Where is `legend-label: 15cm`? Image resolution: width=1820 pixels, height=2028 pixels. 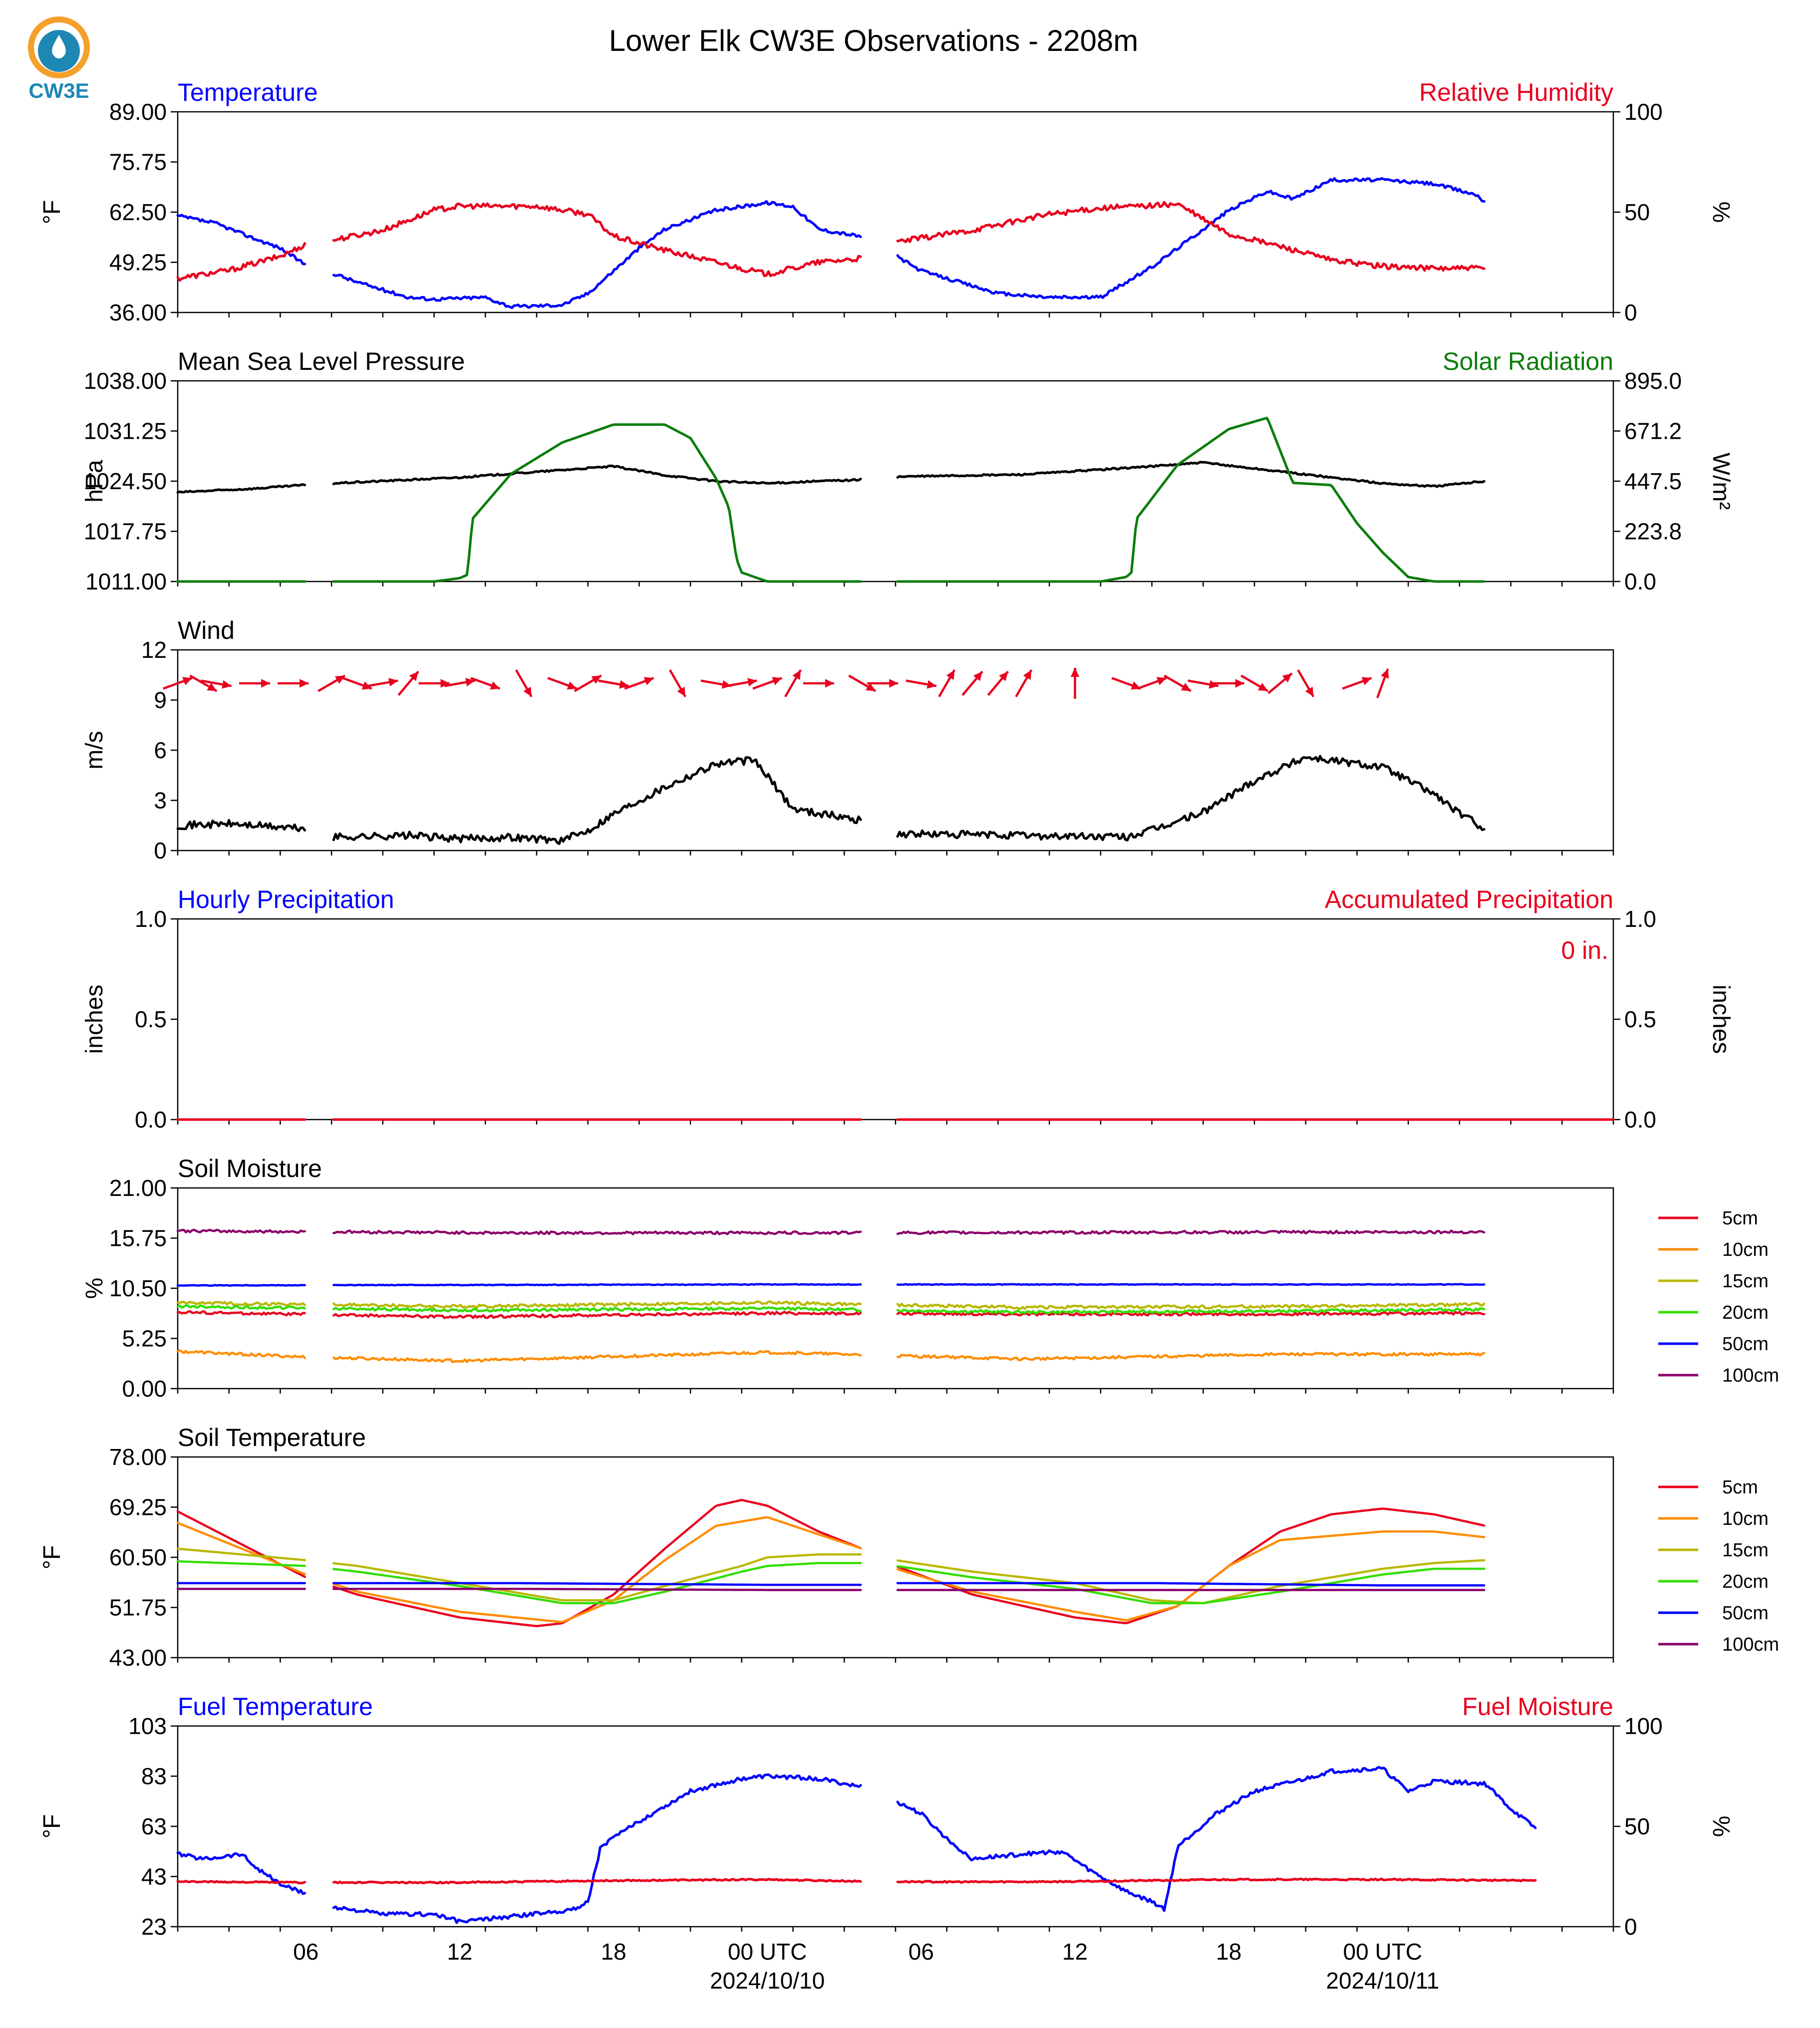
legend-label: 15cm is located at coordinates (1745, 1550).